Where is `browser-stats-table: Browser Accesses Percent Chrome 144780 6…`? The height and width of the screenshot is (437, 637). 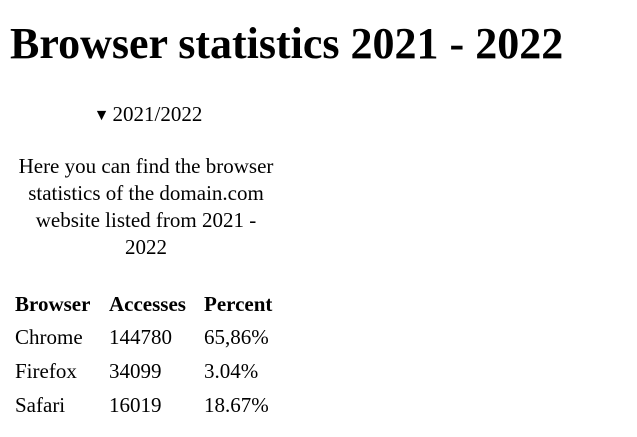 browser-stats-table: Browser Accesses Percent Chrome 144780 6… is located at coordinates (149, 355).